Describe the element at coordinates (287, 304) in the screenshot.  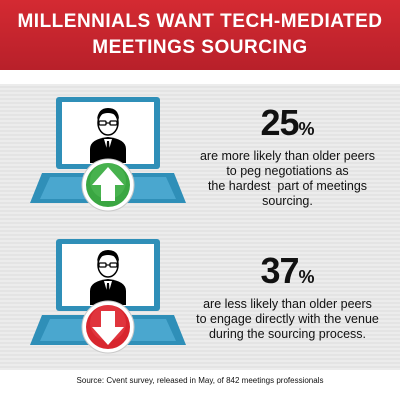
I see `stat-description-line: are less likely than older peers` at that location.